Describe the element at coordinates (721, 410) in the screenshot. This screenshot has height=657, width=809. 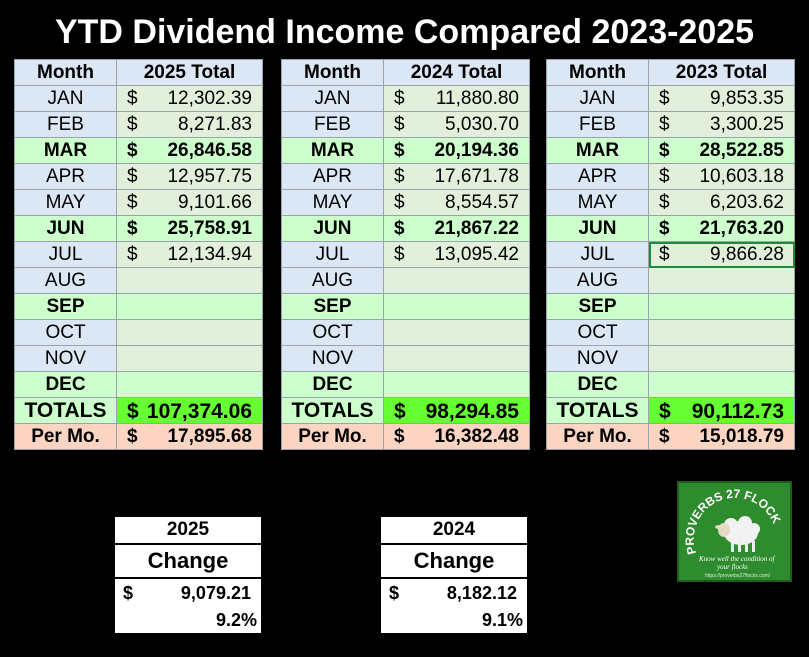
I see `totals-cell: $90,112.73` at that location.